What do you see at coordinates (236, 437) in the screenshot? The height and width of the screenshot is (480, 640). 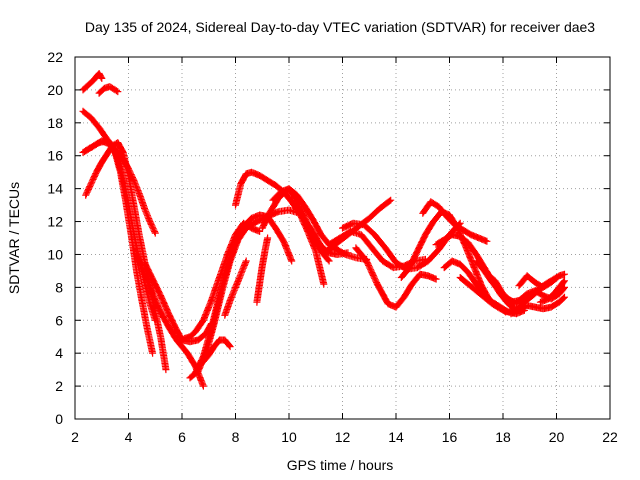 I see `x-tick-label: 8` at bounding box center [236, 437].